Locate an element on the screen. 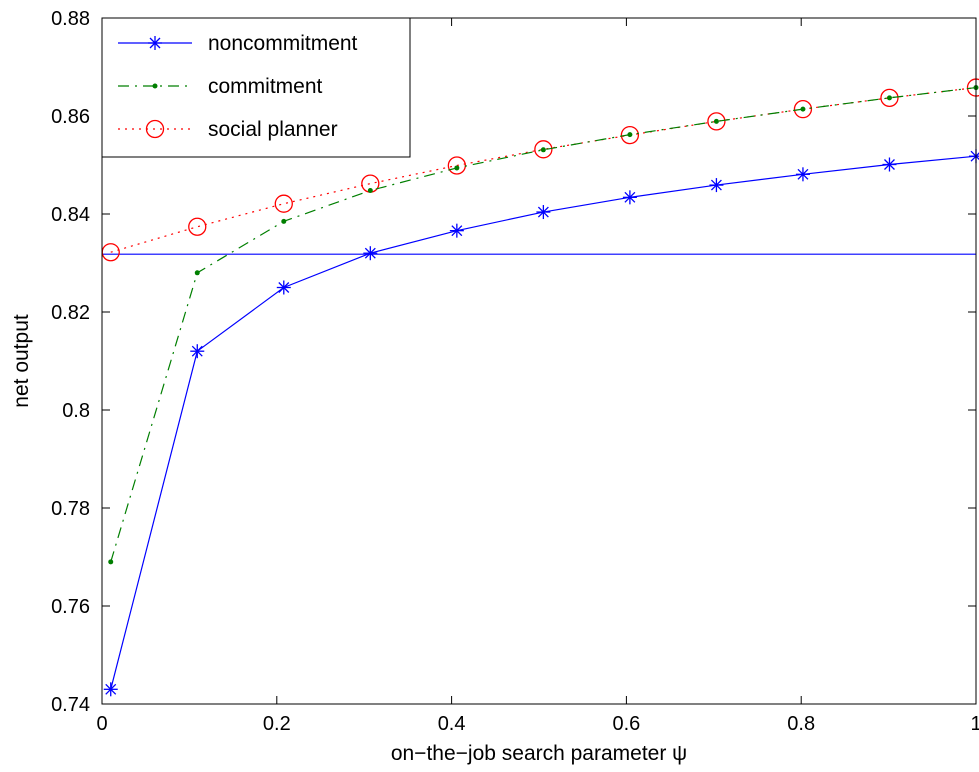  legend-entry-noncommitment: noncommitment is located at coordinates (238, 43).